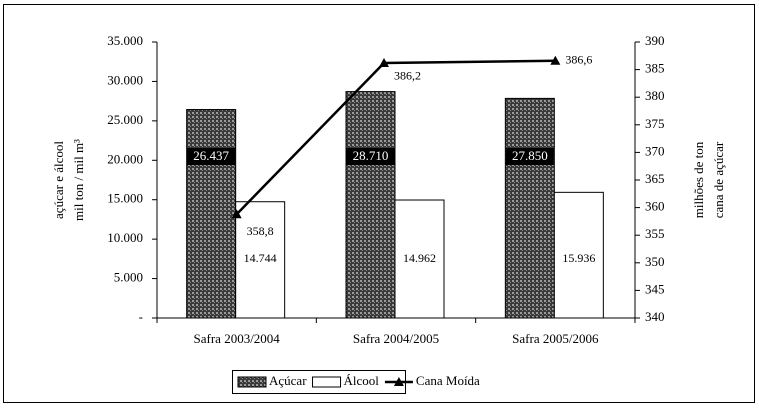 The width and height of the screenshot is (759, 412). I want to click on y2-tick-label: 390, so click(655, 40).